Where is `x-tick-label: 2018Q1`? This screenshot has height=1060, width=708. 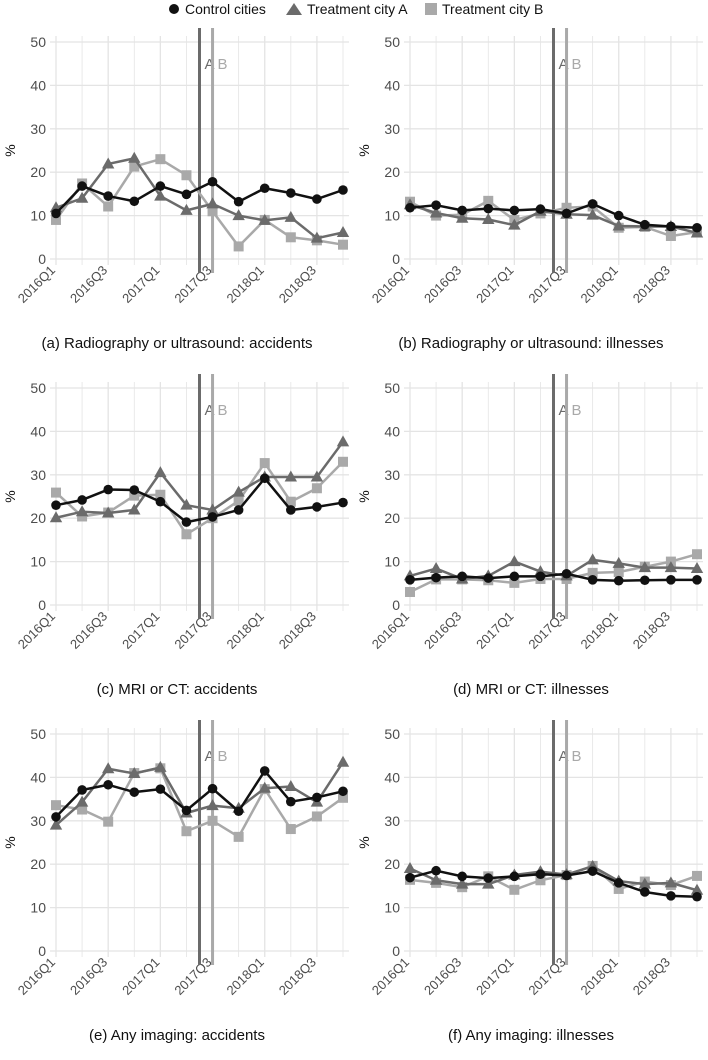 x-tick-label: 2018Q1 is located at coordinates (245, 630).